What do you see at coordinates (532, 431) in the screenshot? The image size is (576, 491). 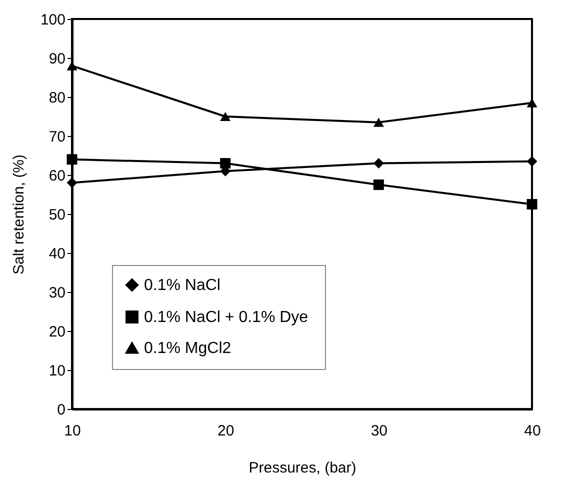 I see `x-tick-label: 40` at bounding box center [532, 431].